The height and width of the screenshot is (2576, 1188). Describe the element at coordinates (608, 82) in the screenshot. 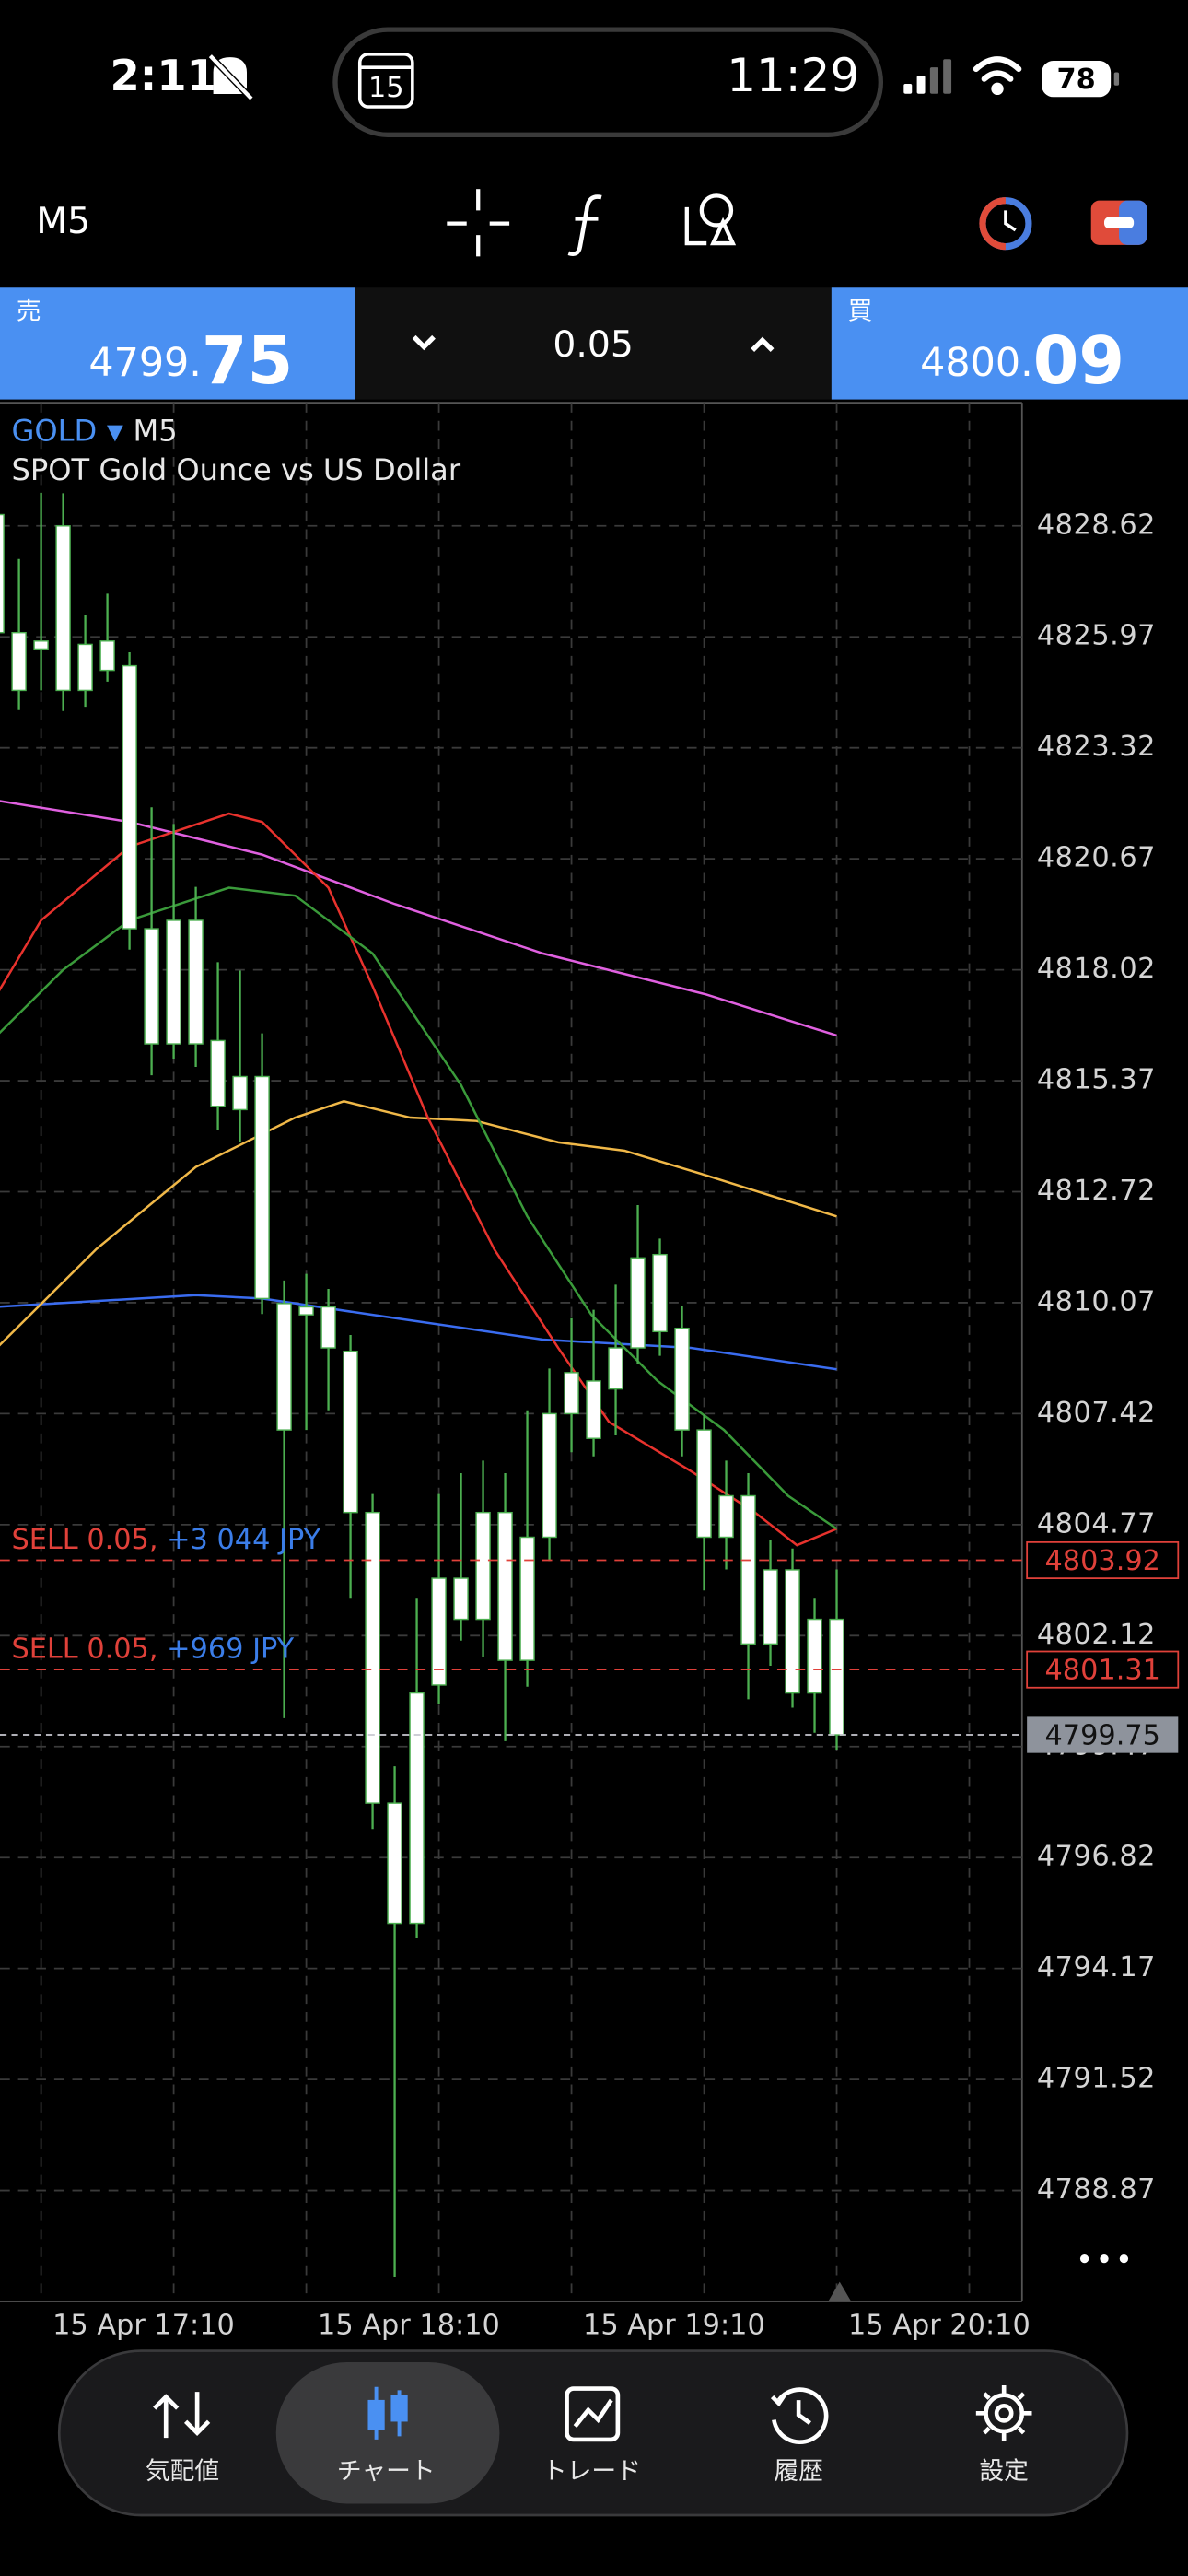

I see `dynamic-island` at that location.